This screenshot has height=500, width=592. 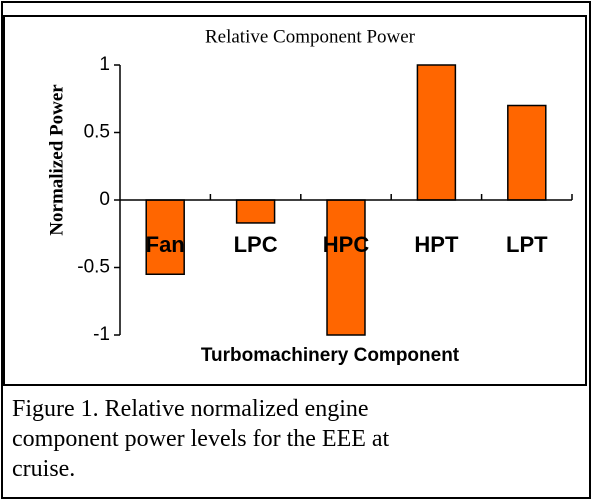 I want to click on x-tick-label: Fan, so click(x=165, y=244).